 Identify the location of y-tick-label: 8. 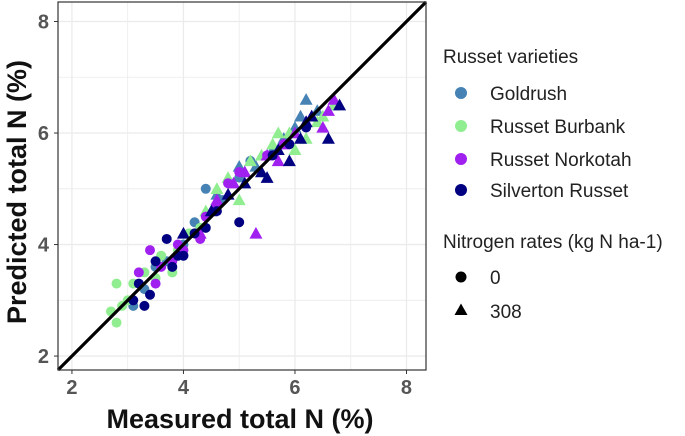
(43, 23).